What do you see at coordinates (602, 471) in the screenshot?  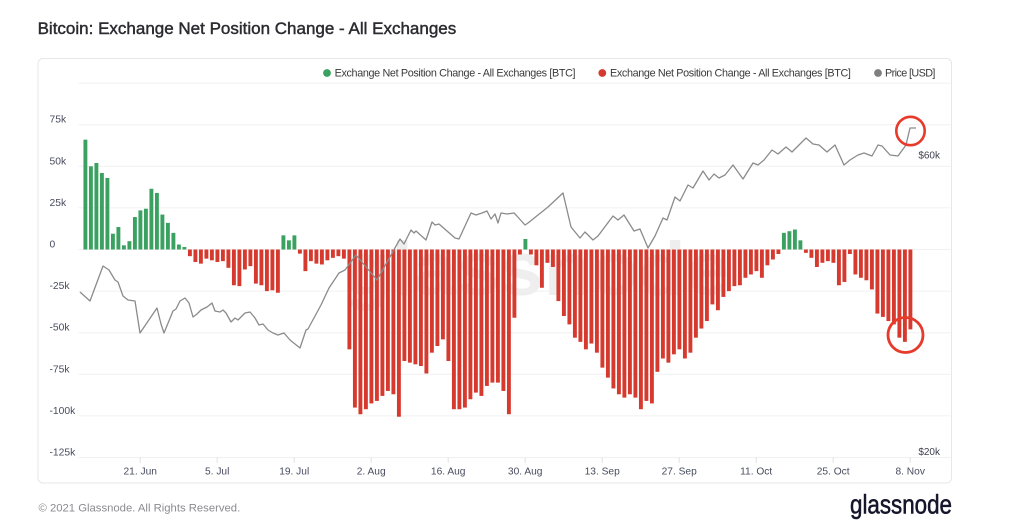 I see `svg-text: 13. Sep` at bounding box center [602, 471].